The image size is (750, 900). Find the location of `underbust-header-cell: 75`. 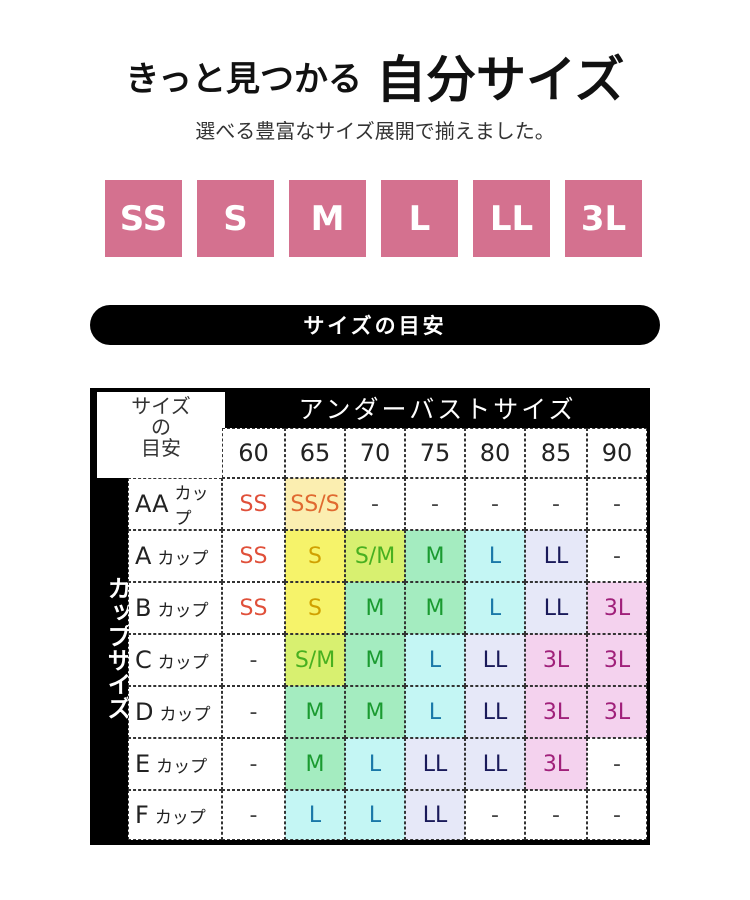

underbust-header-cell: 75 is located at coordinates (435, 453).